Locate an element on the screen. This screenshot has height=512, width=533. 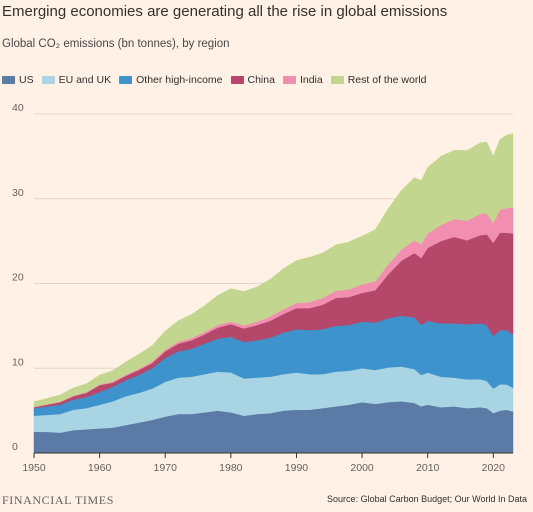
legend-label-eu-uk: EU and UK is located at coordinates (85, 80).